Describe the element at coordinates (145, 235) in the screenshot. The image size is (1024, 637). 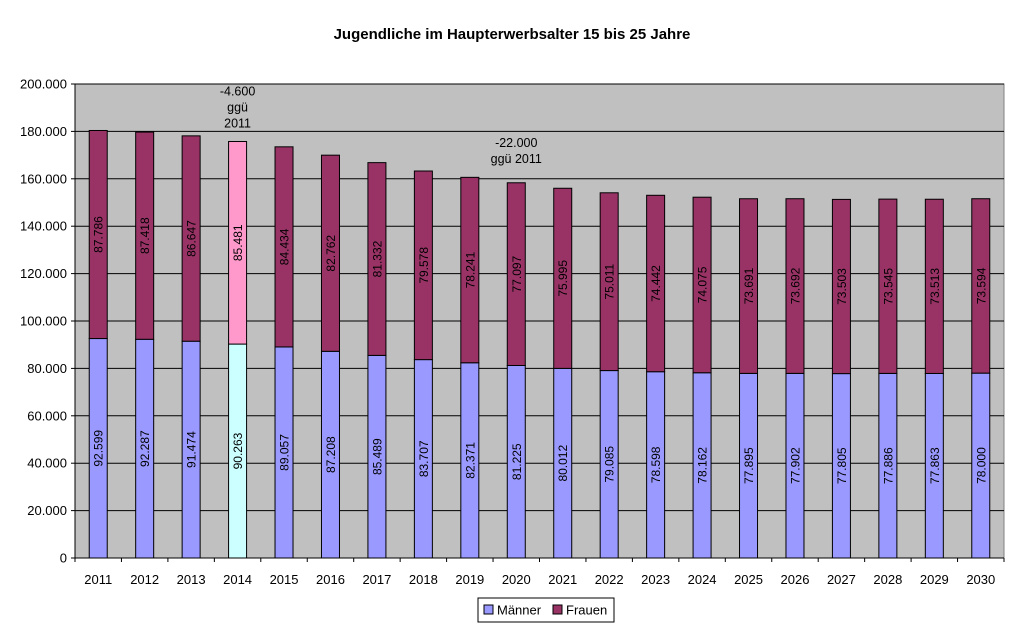
I see `bar-value-label: 87.418` at that location.